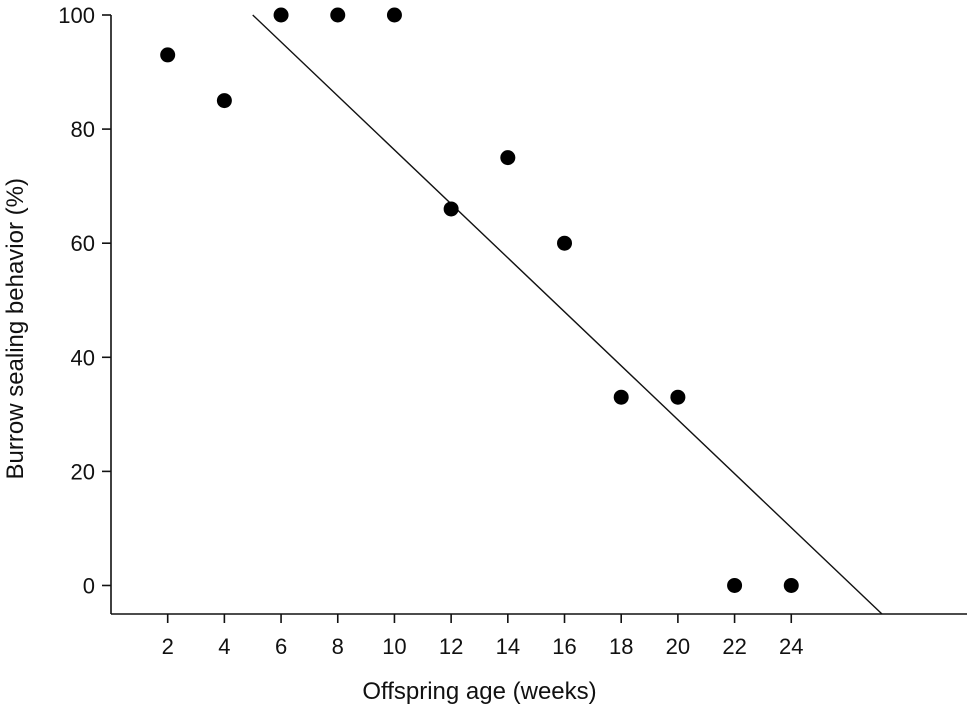 The width and height of the screenshot is (970, 706). What do you see at coordinates (168, 646) in the screenshot?
I see `x-tick-label: 2` at bounding box center [168, 646].